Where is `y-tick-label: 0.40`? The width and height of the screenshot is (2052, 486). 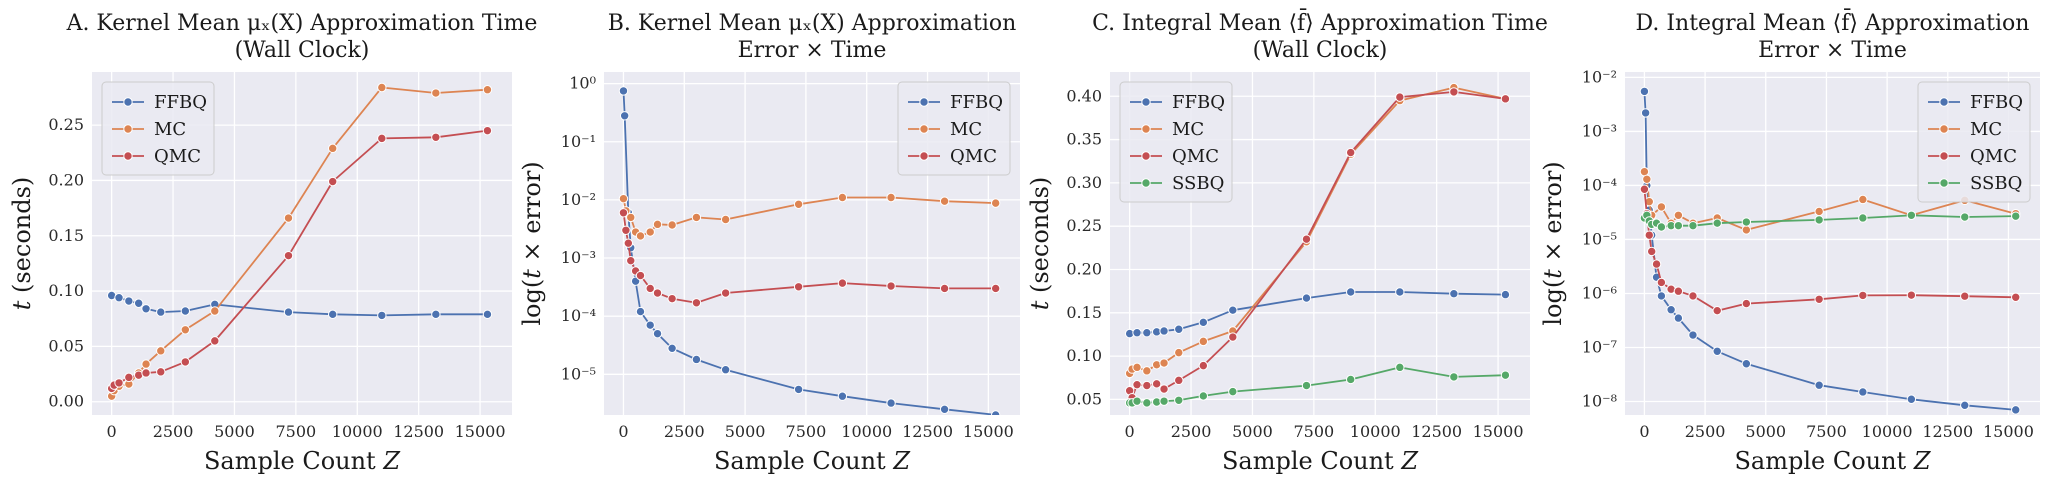 y-tick-label: 0.40 is located at coordinates (1084, 95).